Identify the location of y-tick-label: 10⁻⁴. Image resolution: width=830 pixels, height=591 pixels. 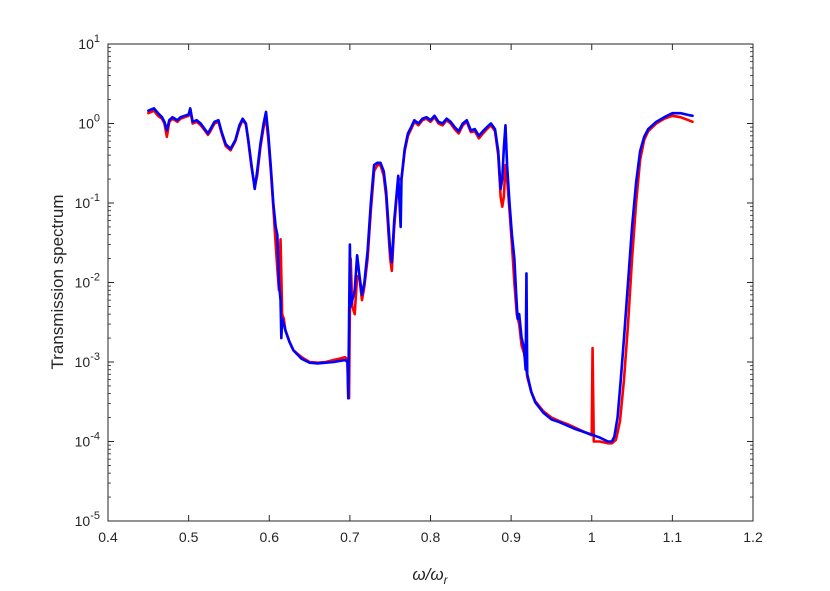
(87, 440).